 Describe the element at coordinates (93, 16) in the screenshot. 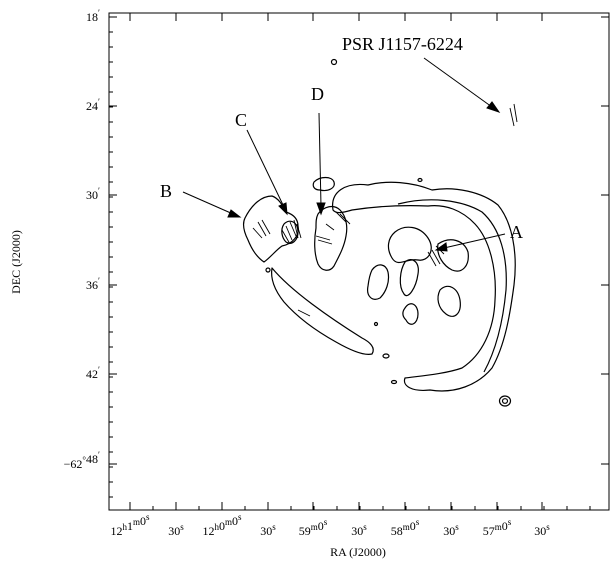

I see `dec-tick-label: 18′` at that location.